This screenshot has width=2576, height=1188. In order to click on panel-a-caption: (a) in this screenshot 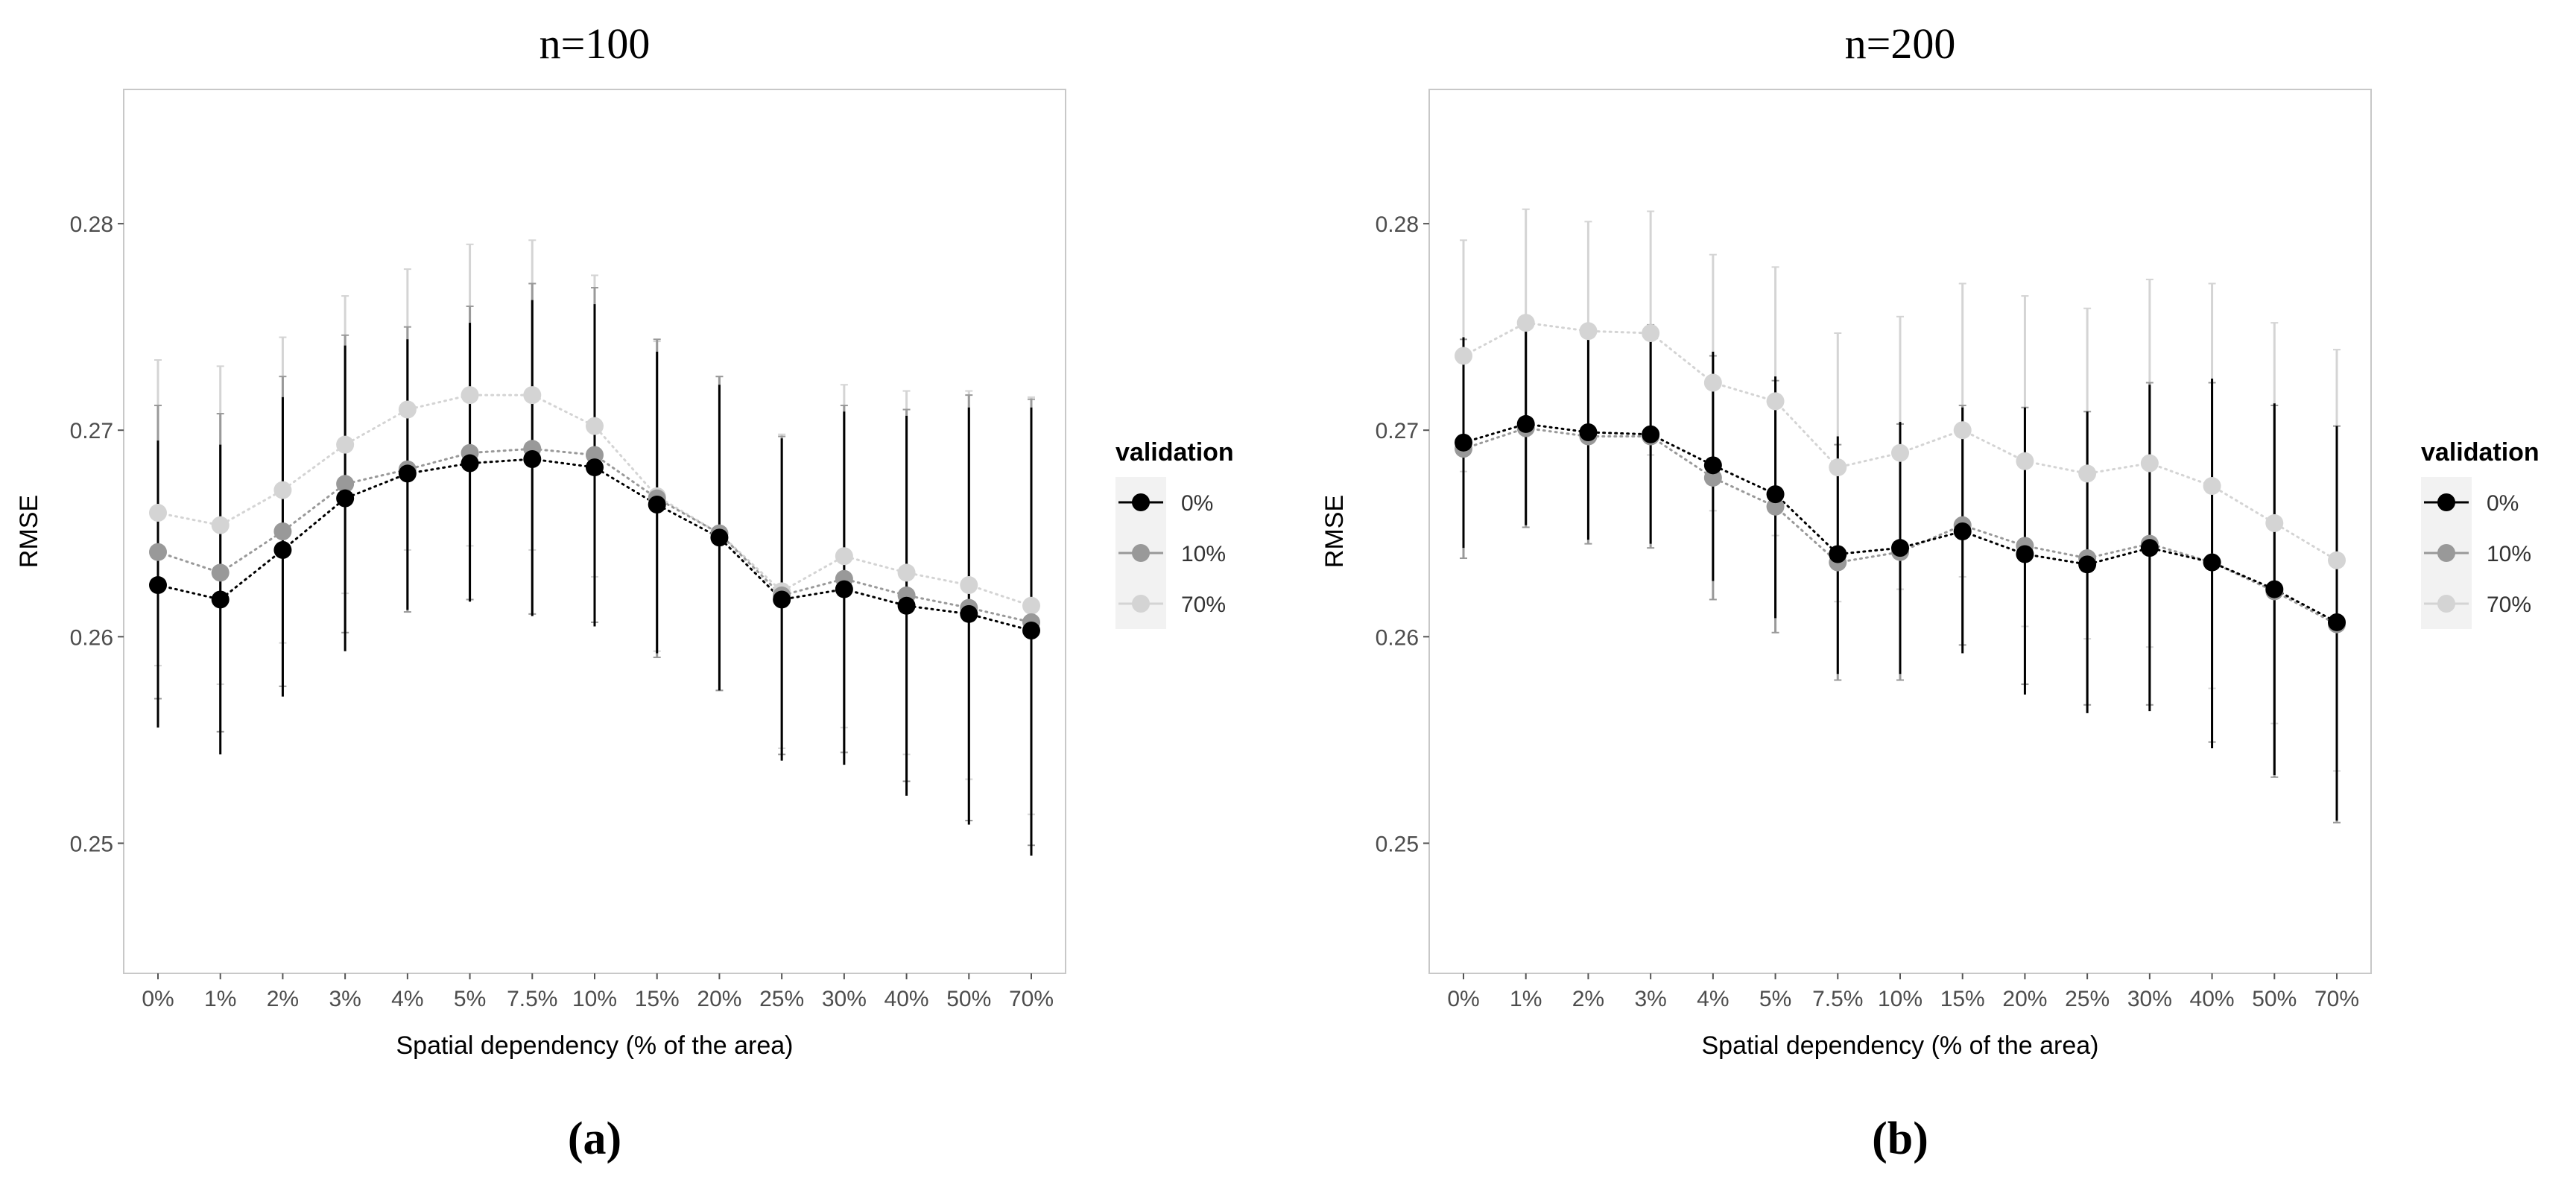, I will do `click(594, 1138)`.